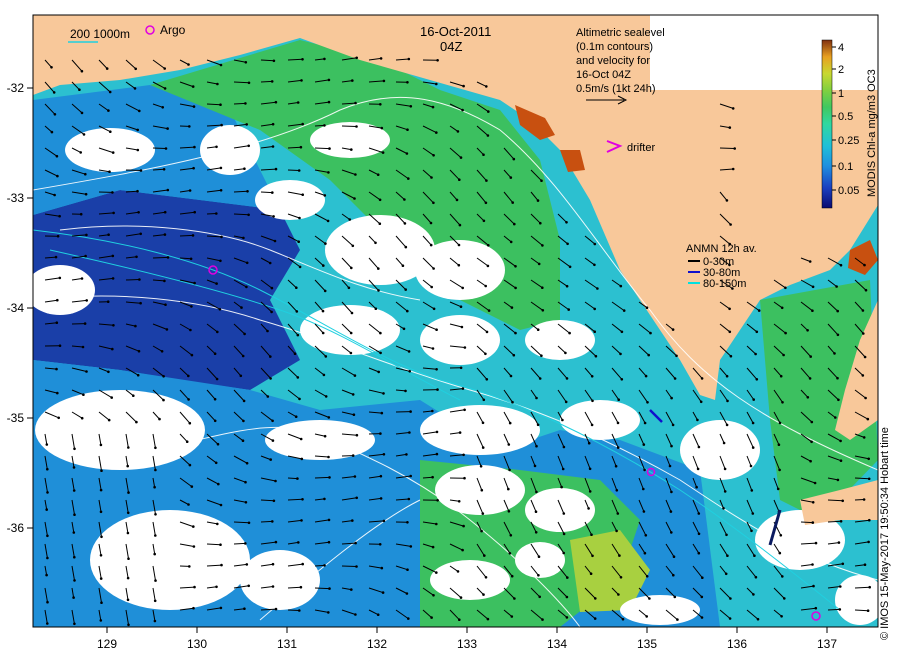  What do you see at coordinates (16, 418) in the screenshot?
I see `y-tick-label: -35` at bounding box center [16, 418].